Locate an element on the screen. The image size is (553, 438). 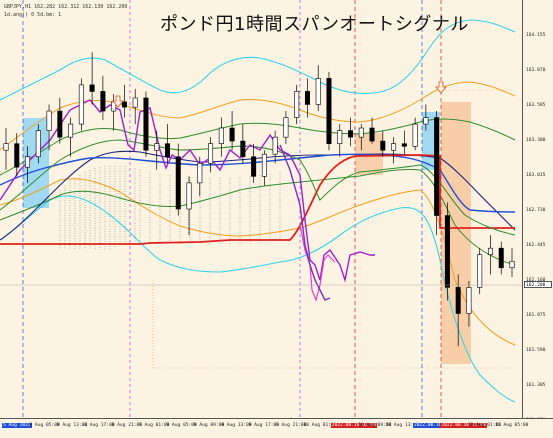
price-tick-label: 163.585 is located at coordinates (536, 105).